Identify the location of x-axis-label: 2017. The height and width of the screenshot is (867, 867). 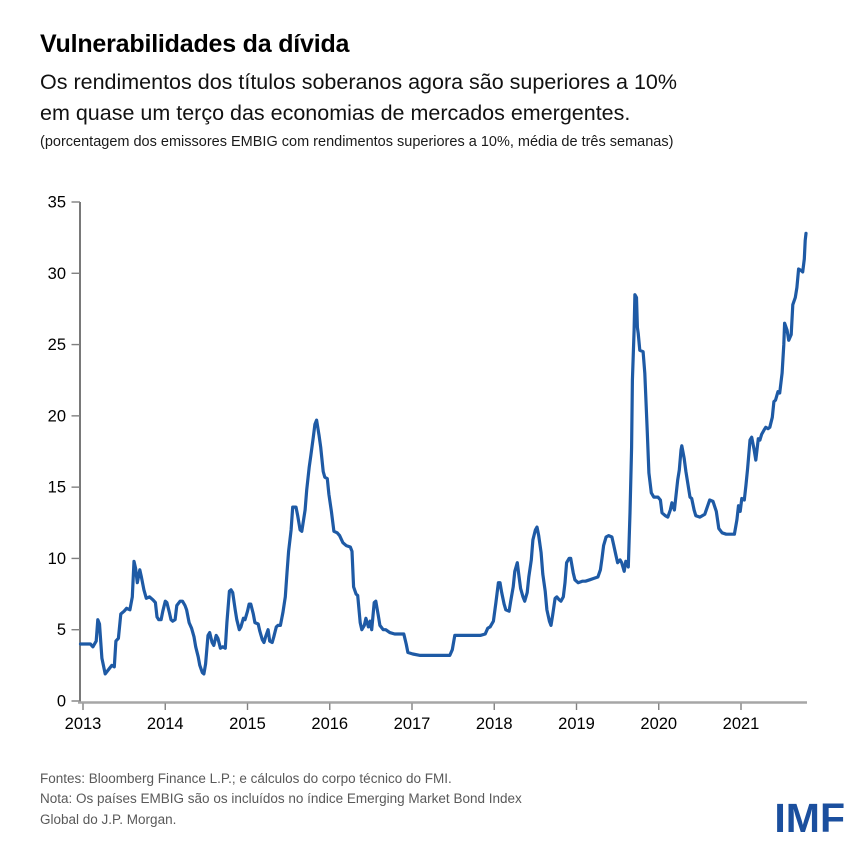
(412, 724).